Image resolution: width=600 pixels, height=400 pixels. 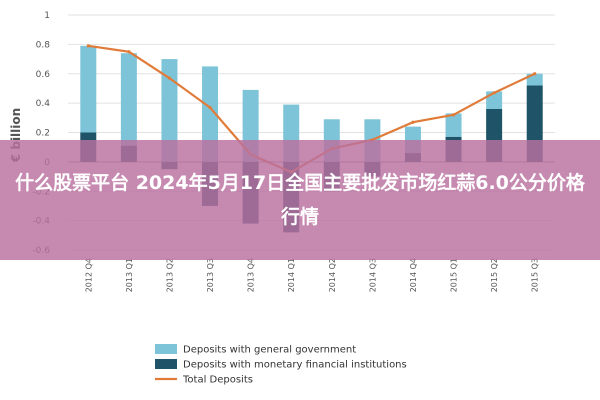 I want to click on overlay-headline: 什么股票平台 2024年5月17日全国主要批发市场红蒜6.0公分价格行情, so click(x=300, y=200).